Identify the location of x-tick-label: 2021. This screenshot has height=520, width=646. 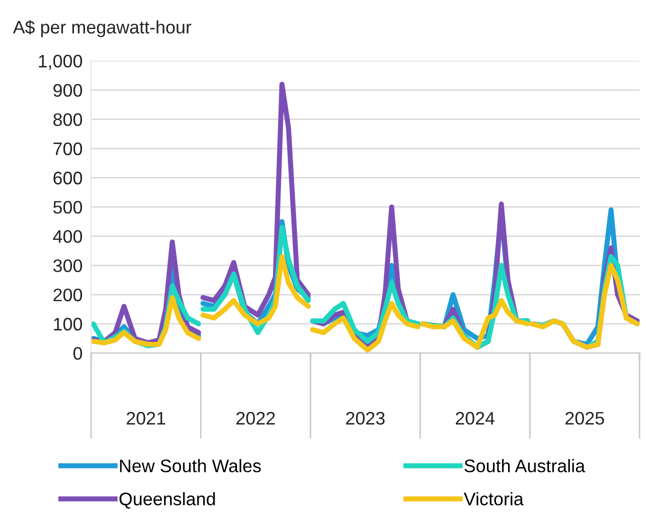
(146, 418).